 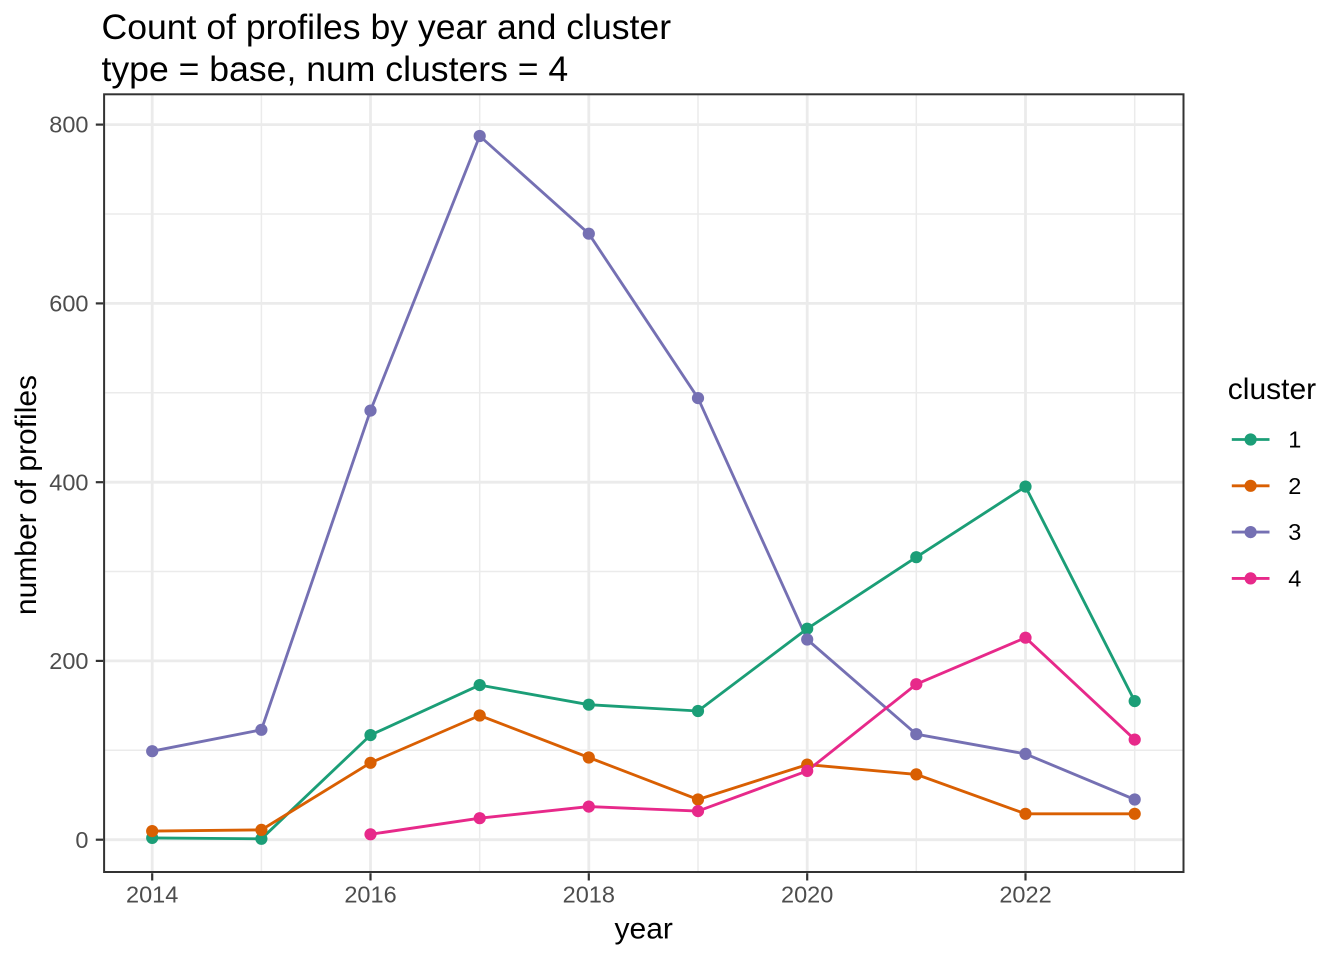 I want to click on svg-text: type = base, num clusters = 4, so click(x=335, y=69).